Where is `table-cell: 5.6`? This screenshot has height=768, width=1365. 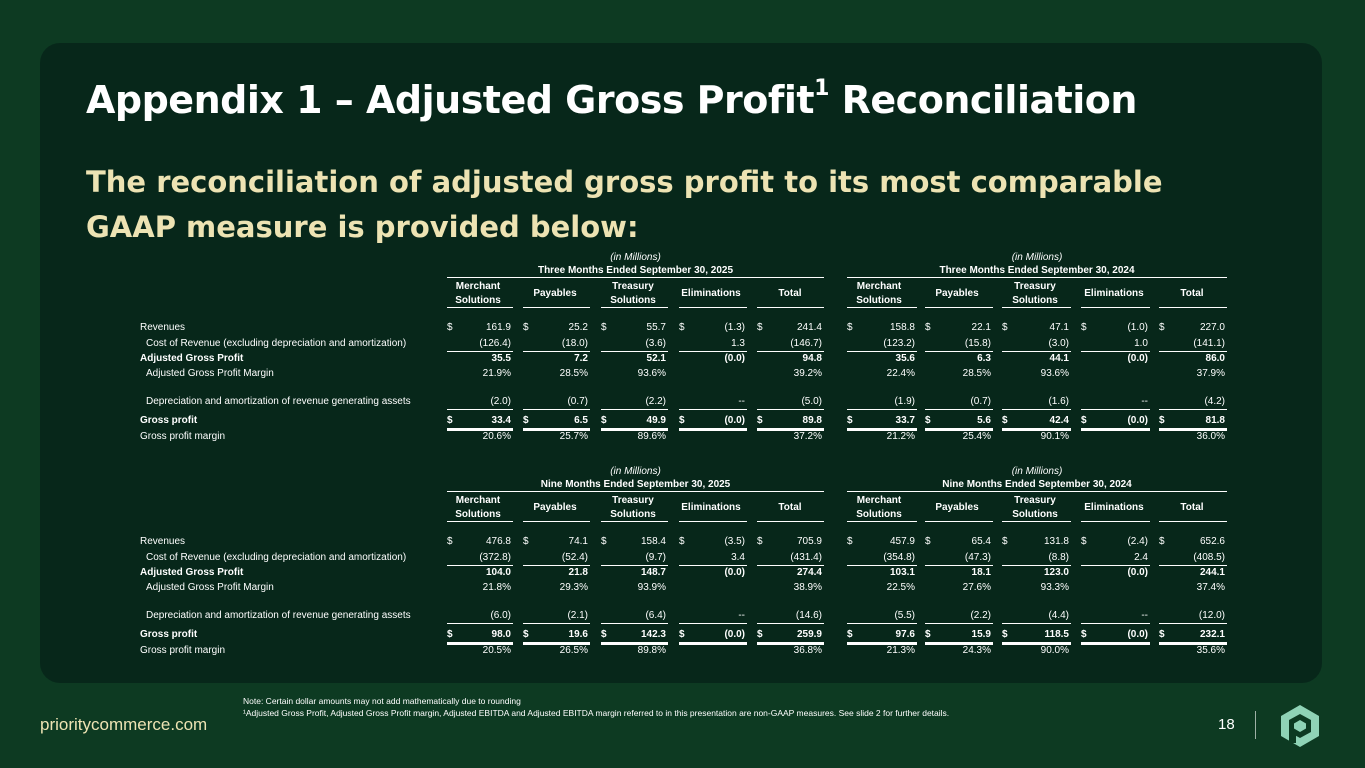 table-cell: 5.6 is located at coordinates (984, 420).